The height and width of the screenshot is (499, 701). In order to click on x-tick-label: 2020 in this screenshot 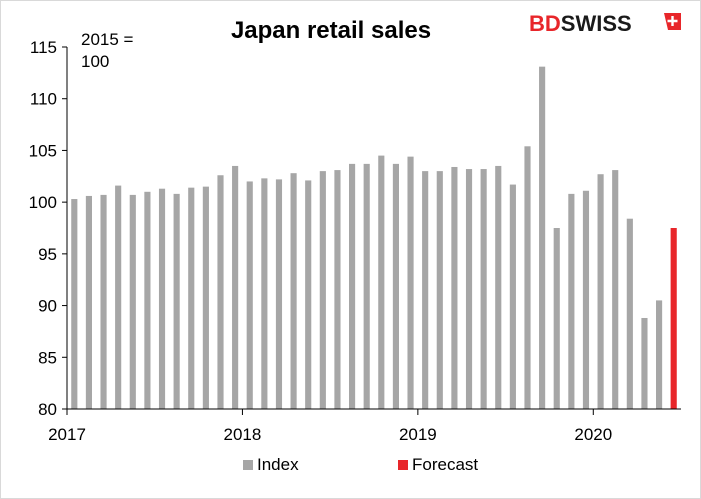, I will do `click(593, 434)`.